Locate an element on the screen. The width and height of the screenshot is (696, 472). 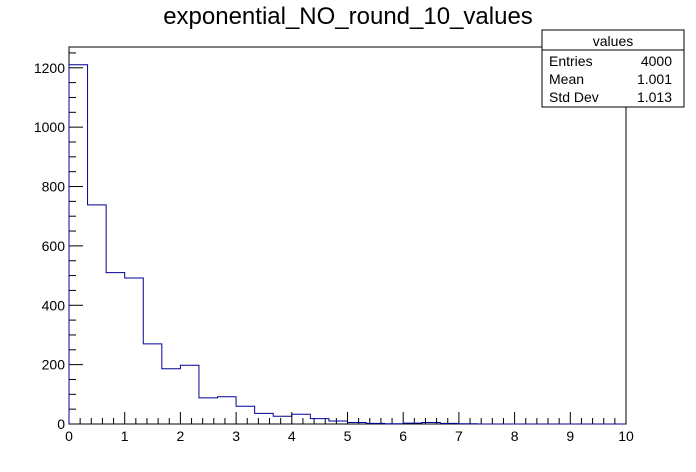
stats-entries-label: Entries is located at coordinates (571, 61).